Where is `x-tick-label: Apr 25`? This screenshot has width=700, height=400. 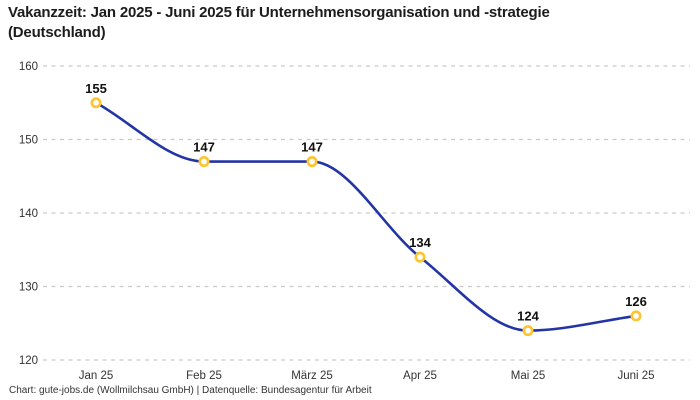 x-tick-label: Apr 25 is located at coordinates (420, 376).